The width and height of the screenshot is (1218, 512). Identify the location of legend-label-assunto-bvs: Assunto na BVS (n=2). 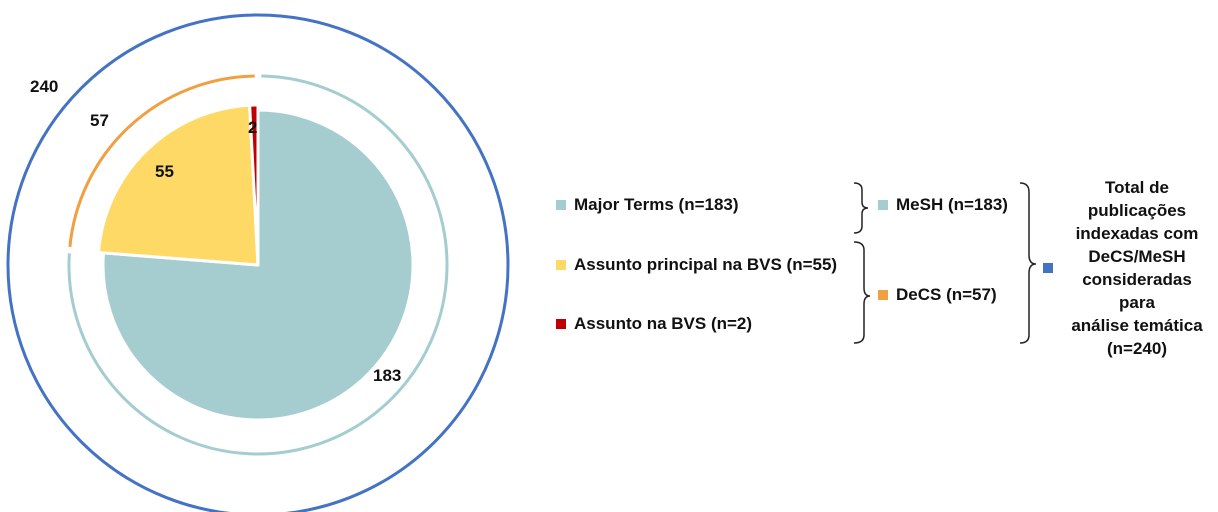
(663, 323).